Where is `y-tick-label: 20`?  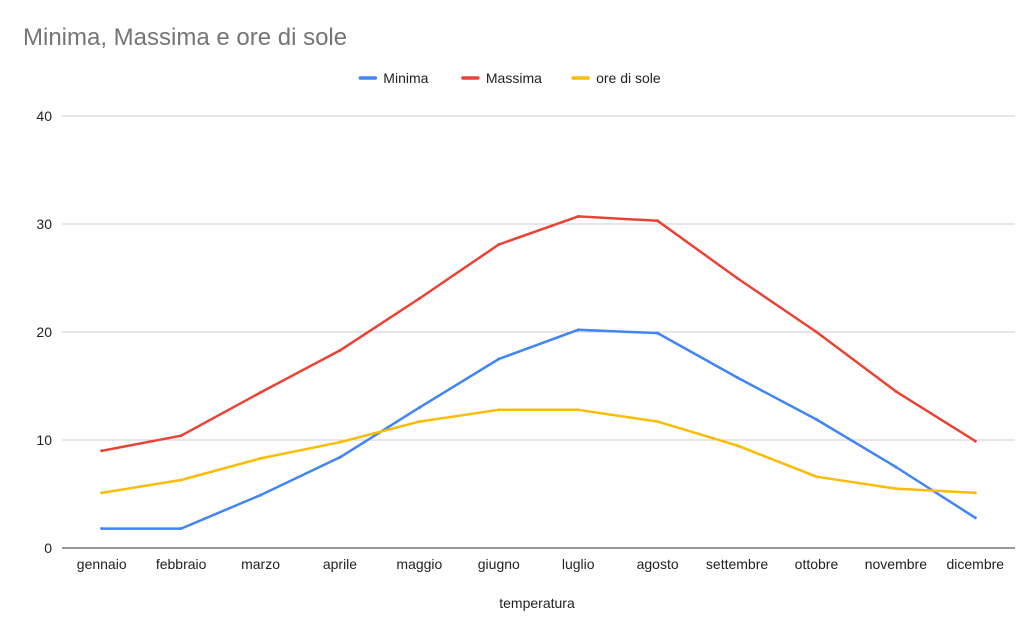
y-tick-label: 20 is located at coordinates (44, 332).